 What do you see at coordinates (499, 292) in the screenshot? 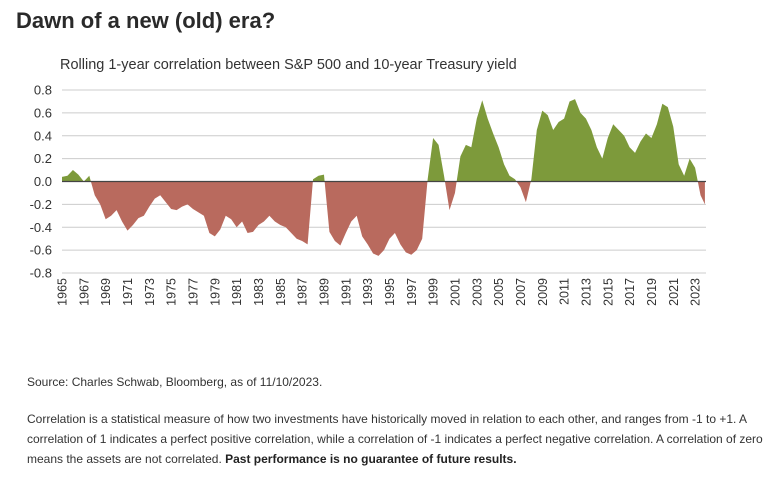
I see `x-tick-label: 2005` at bounding box center [499, 292].